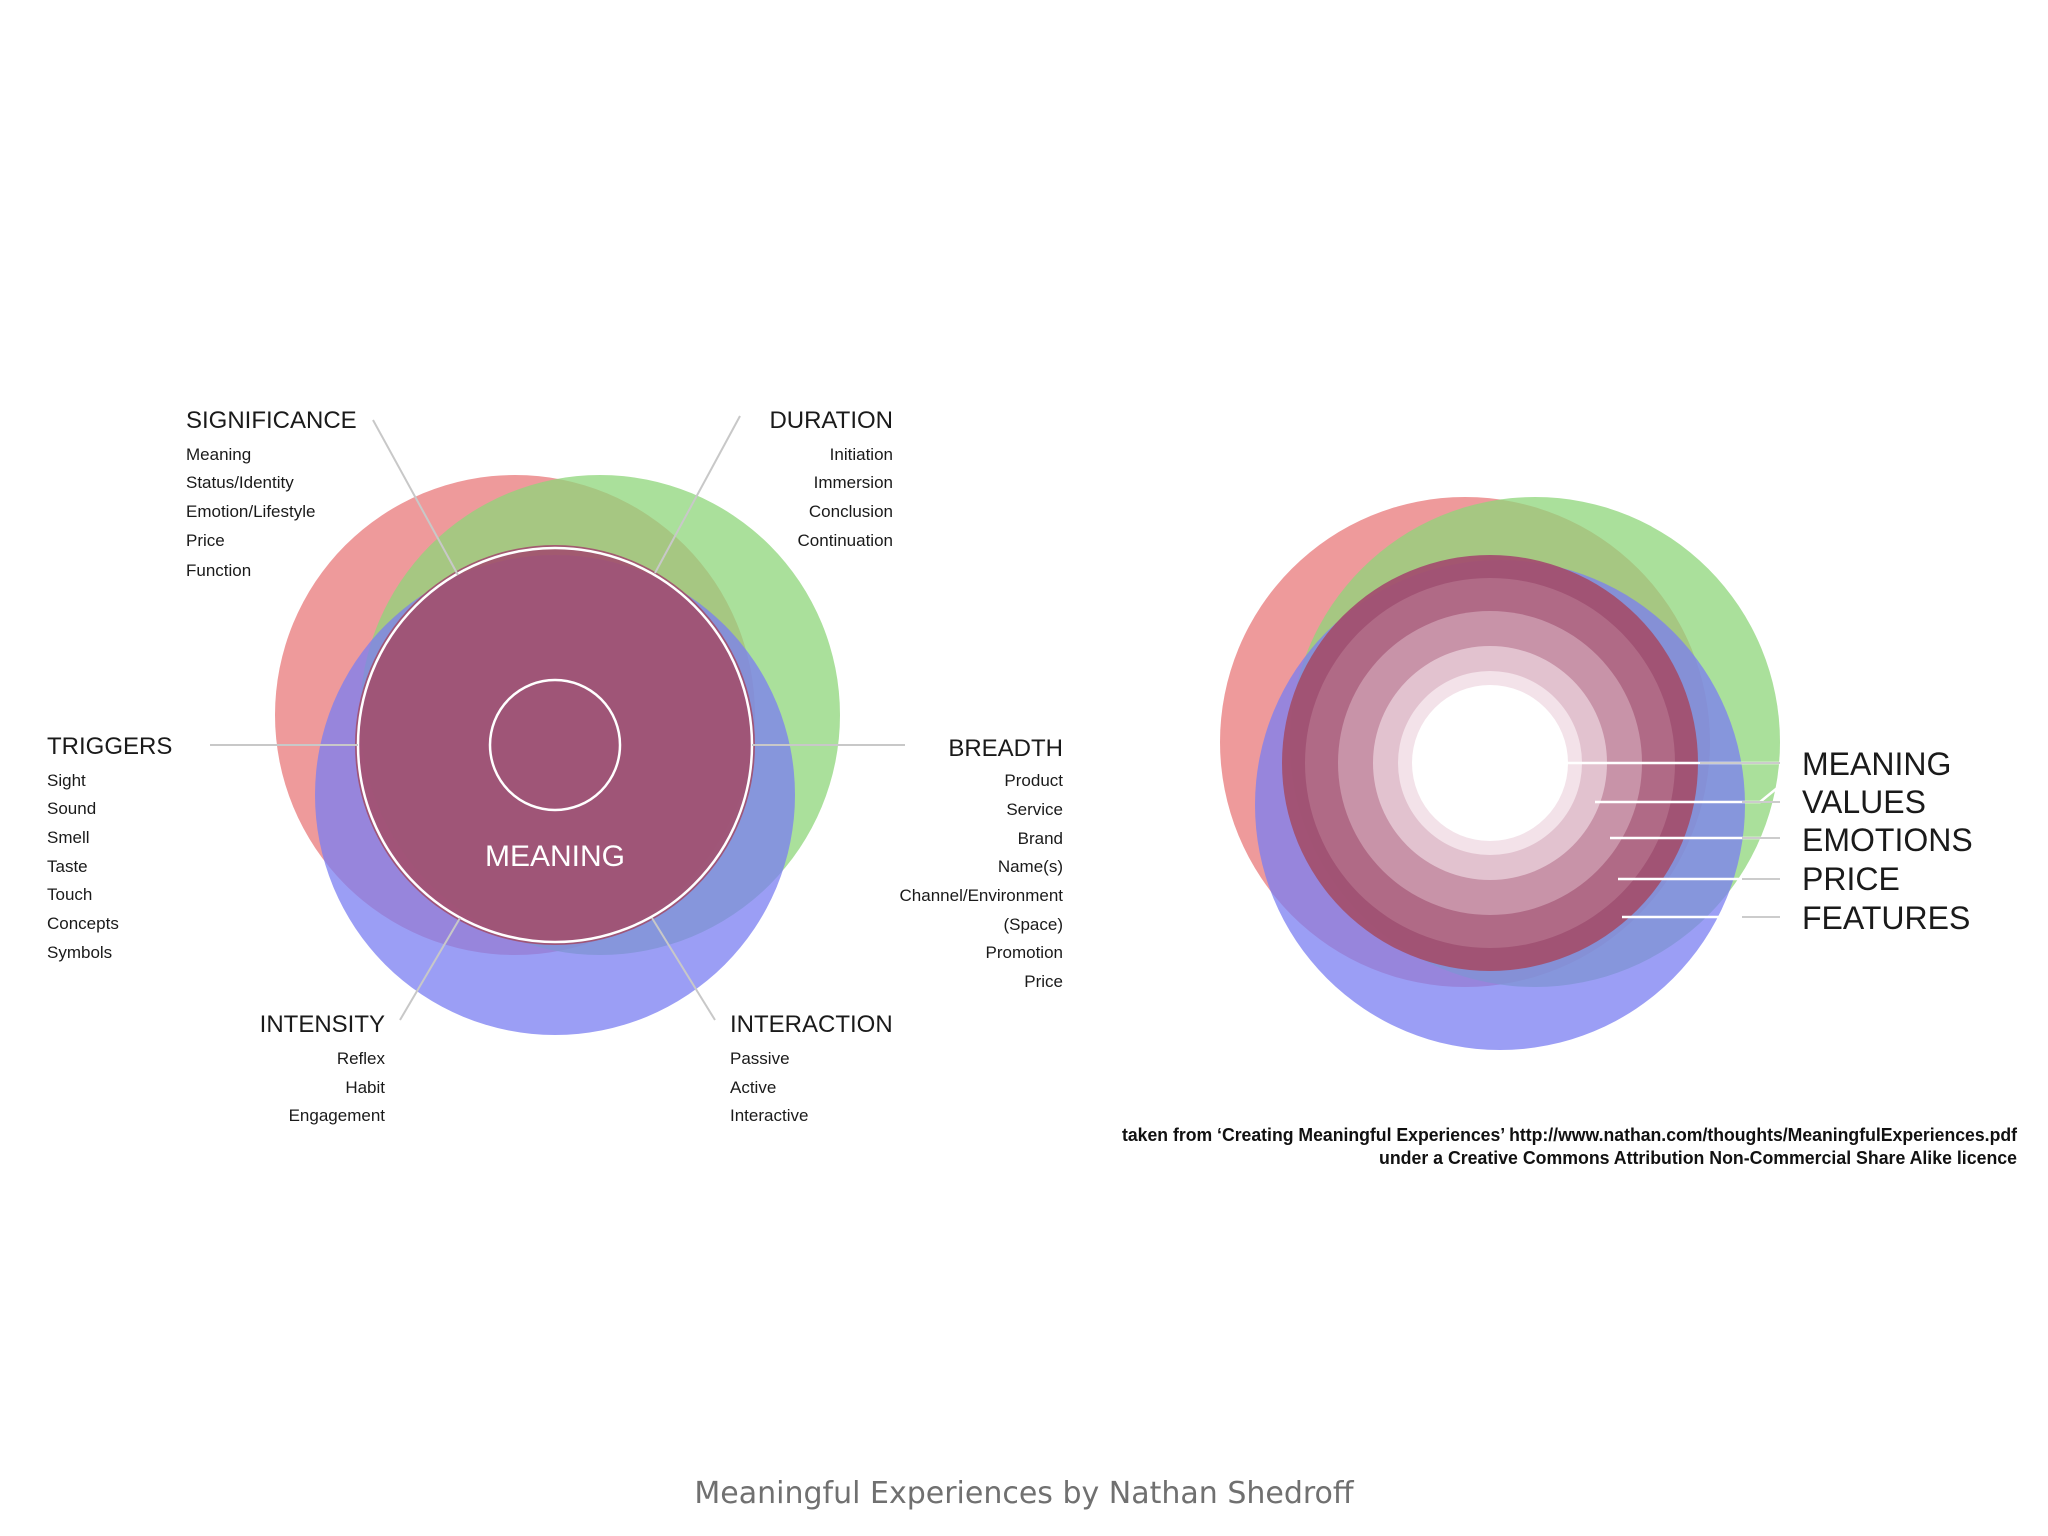  What do you see at coordinates (1024, 952) in the screenshot?
I see `item: Promotion` at bounding box center [1024, 952].